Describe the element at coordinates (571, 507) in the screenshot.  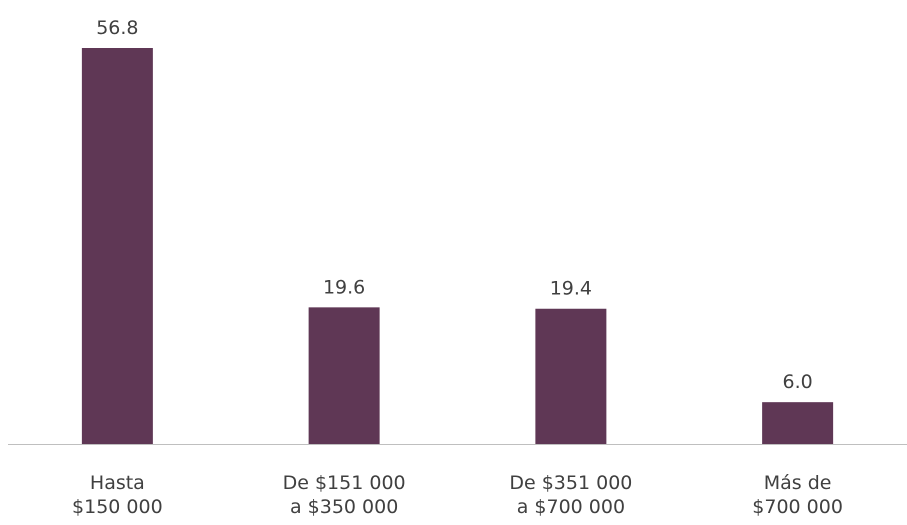
I see `x-tick-label-line: a $700 000` at that location.